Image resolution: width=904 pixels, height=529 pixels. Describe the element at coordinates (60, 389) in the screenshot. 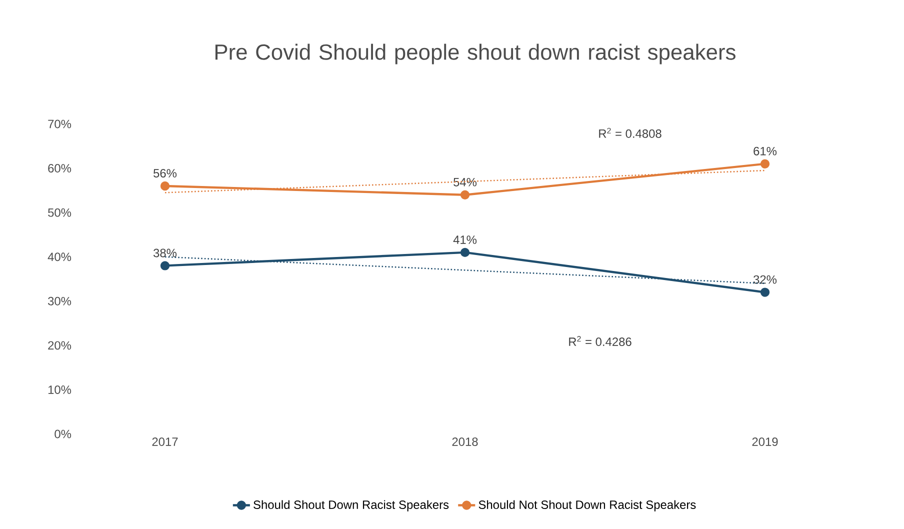

I see `y-tick-label: 10%` at that location.